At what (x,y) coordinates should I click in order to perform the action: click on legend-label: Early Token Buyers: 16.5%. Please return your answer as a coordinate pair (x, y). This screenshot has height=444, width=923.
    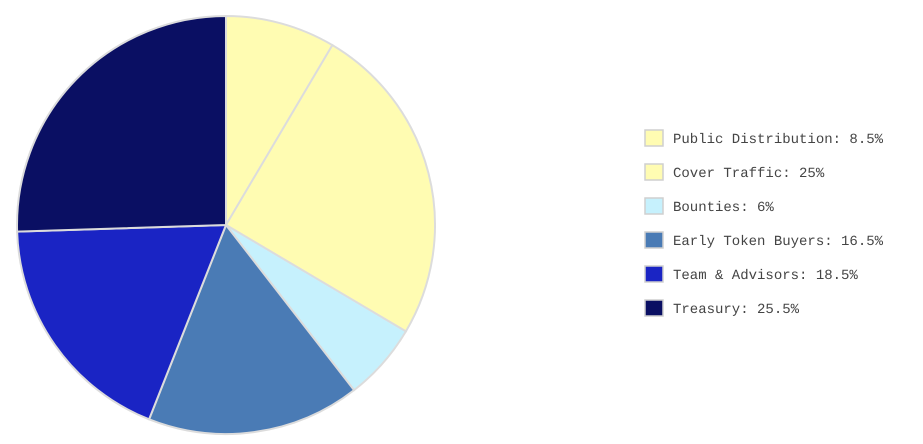
    Looking at the image, I should click on (778, 242).